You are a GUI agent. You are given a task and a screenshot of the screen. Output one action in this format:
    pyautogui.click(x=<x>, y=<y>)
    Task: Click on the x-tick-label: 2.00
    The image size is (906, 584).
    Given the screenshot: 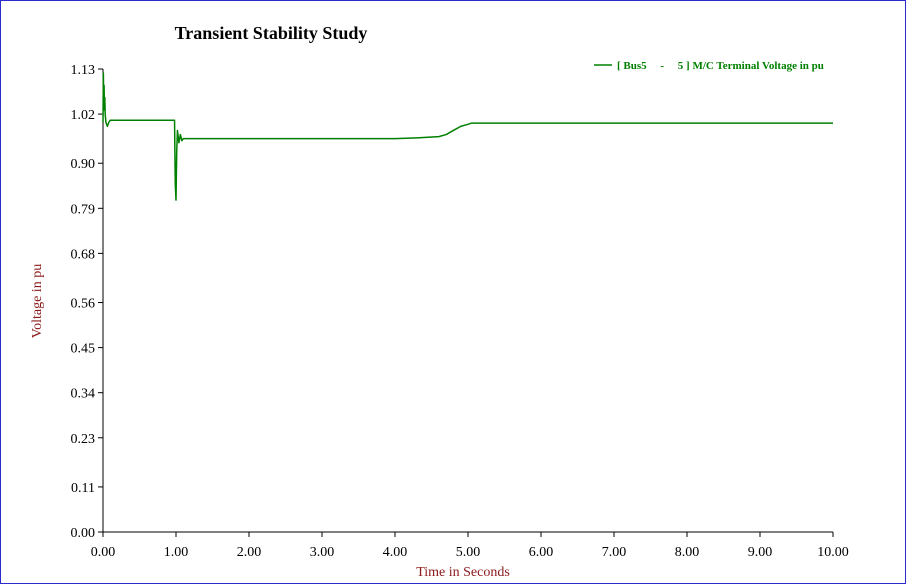 What is the action you would take?
    pyautogui.click(x=249, y=552)
    